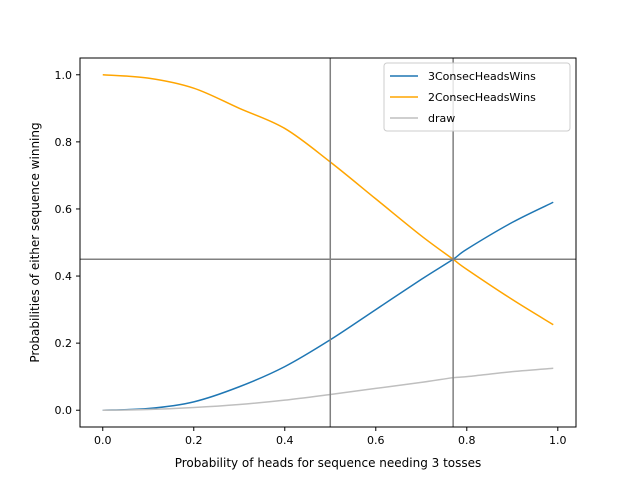 The image size is (640, 480). What do you see at coordinates (376, 440) in the screenshot?
I see `x-tick-label: 0.6` at bounding box center [376, 440].